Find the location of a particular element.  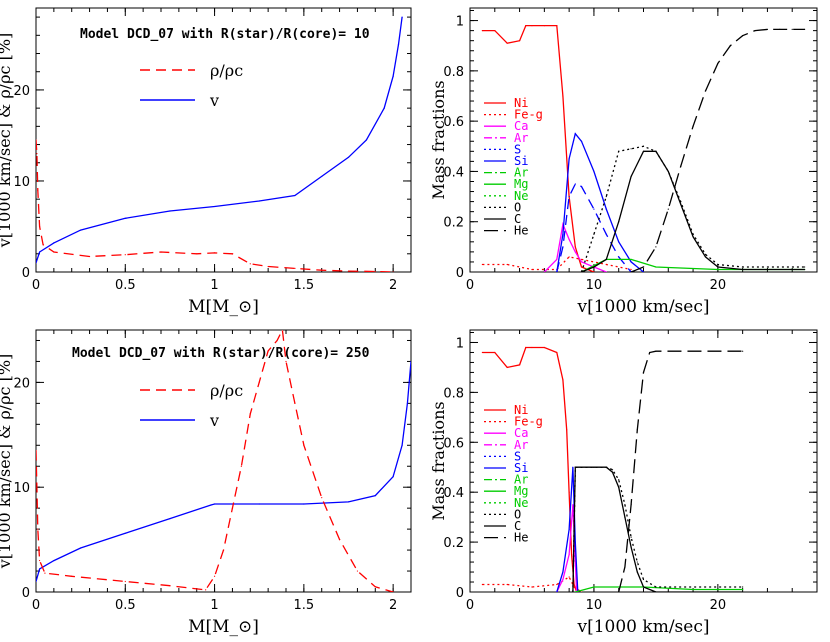

x-tick-label: 10 is located at coordinates (594, 285).